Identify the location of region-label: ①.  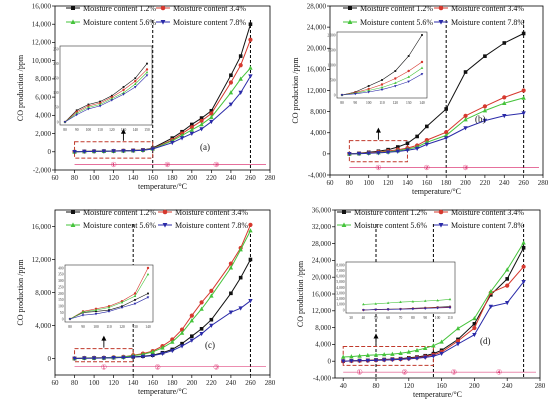
(378, 168).